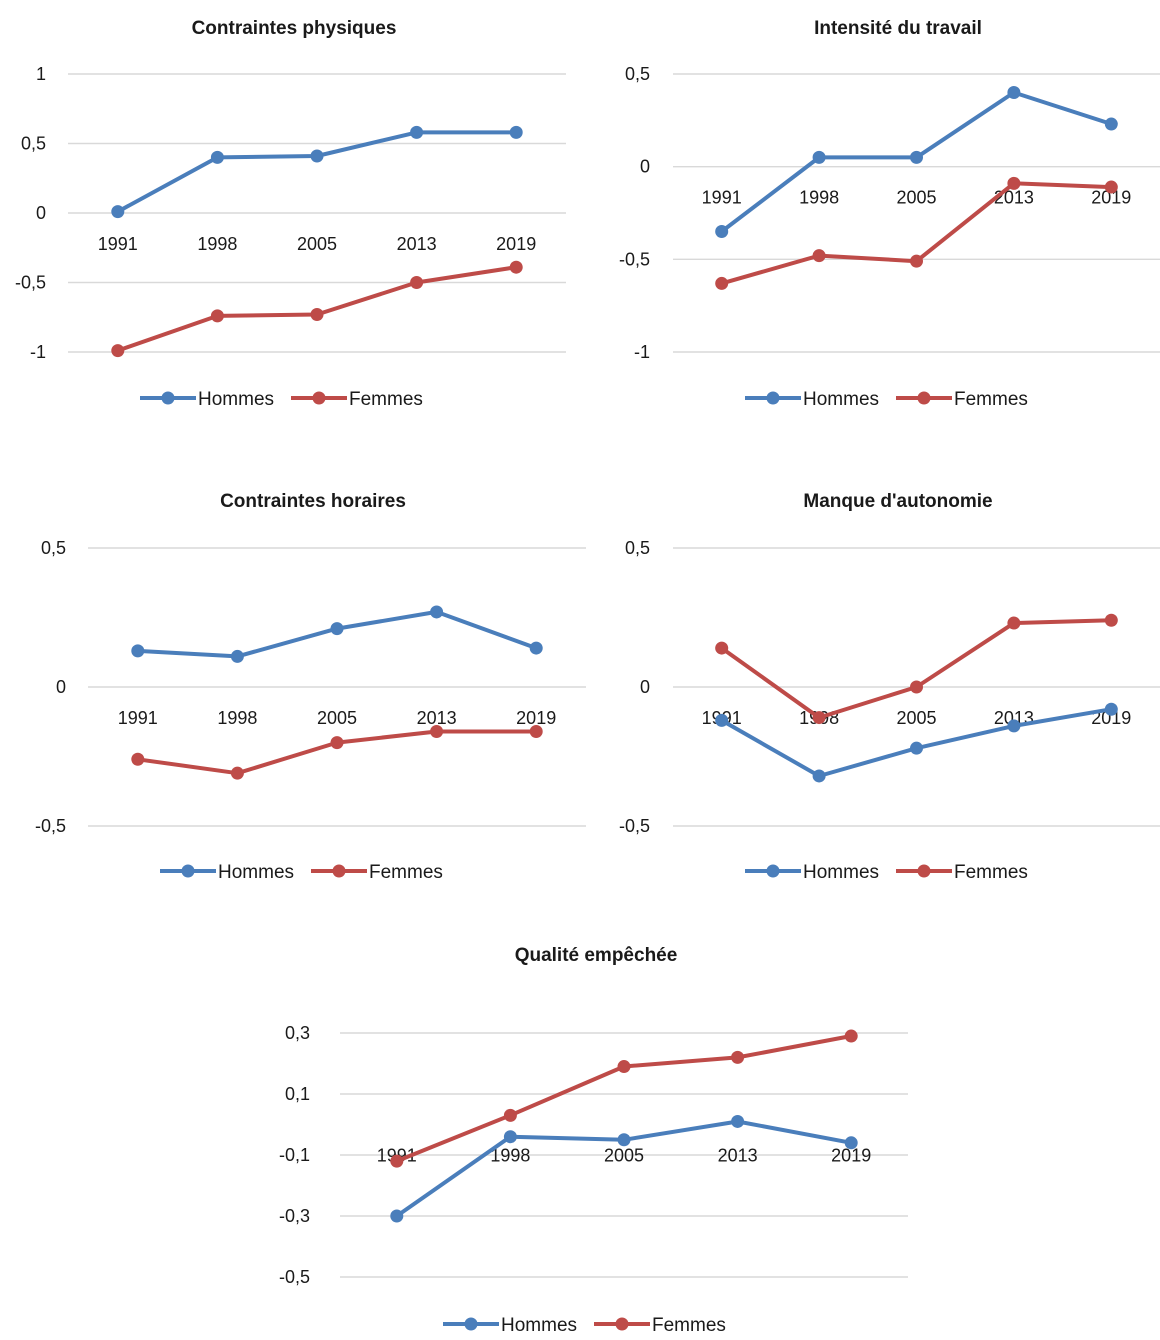 Image resolution: width=1160 pixels, height=1340 pixels. Describe the element at coordinates (898, 28) in the screenshot. I see `chart-title: Intensité du travail` at that location.